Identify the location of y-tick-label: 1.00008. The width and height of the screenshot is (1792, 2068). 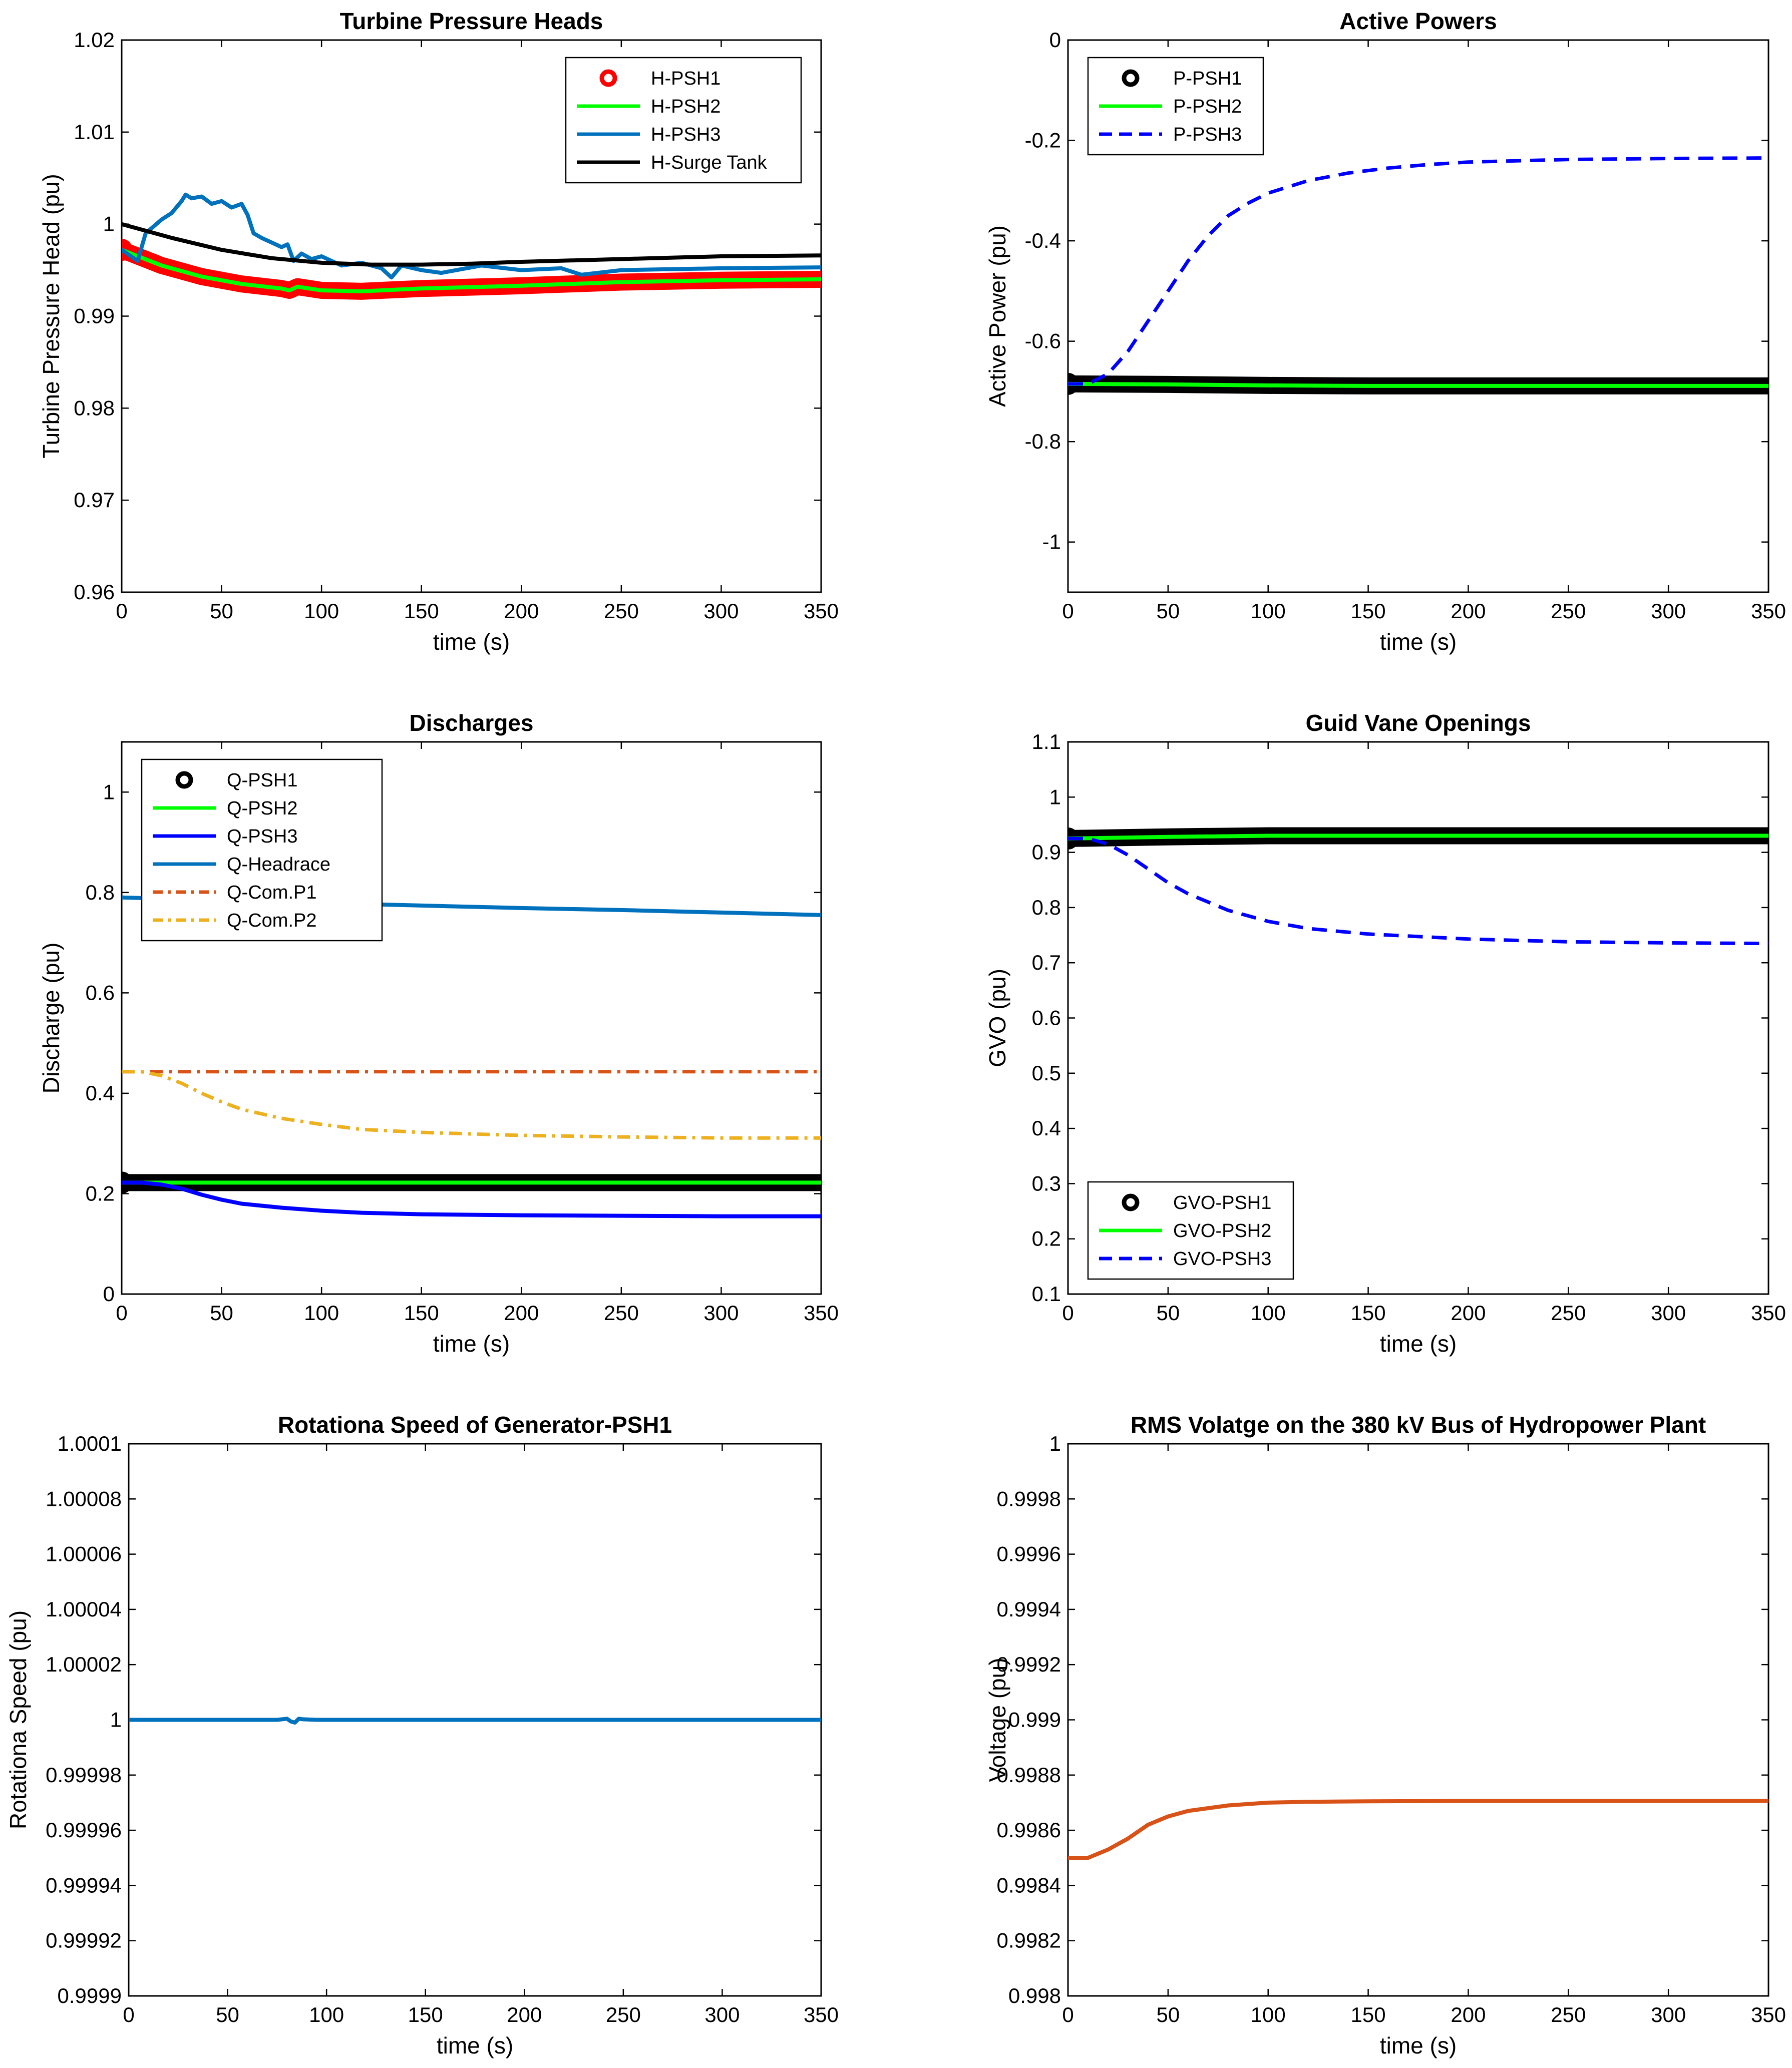
(84, 1499).